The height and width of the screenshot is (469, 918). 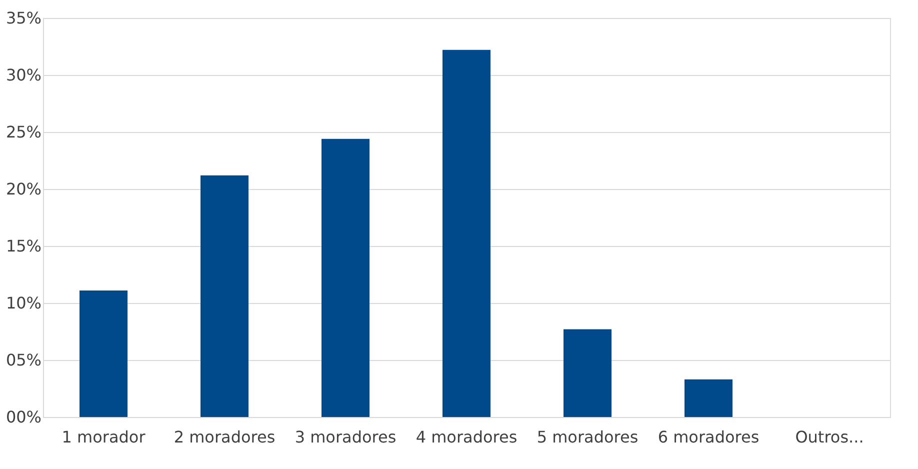 What do you see at coordinates (24, 360) in the screenshot?
I see `y-tick-label: 05%` at bounding box center [24, 360].